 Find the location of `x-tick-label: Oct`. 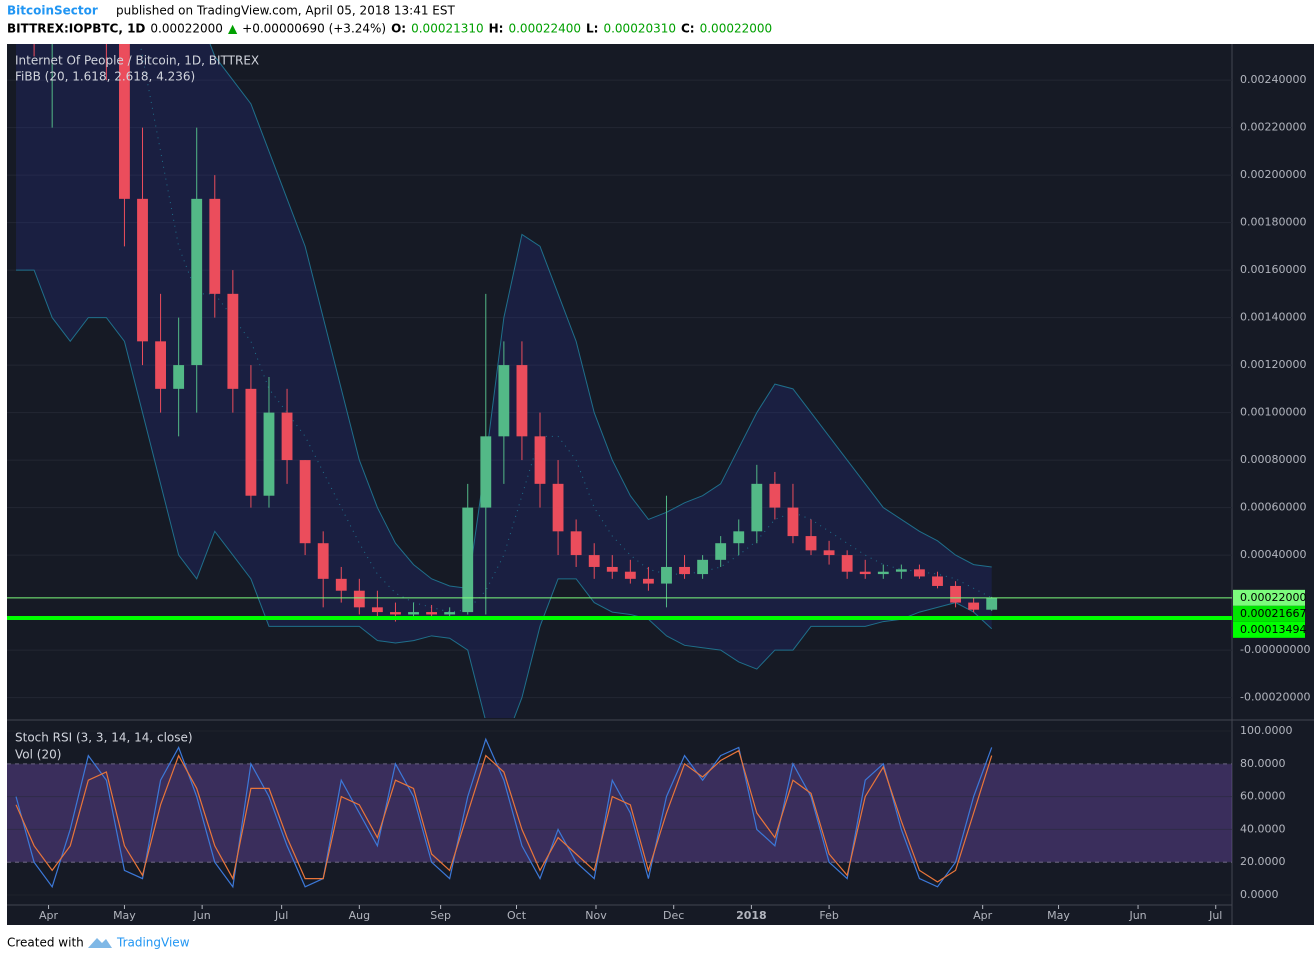

x-tick-label: Oct is located at coordinates (517, 915).